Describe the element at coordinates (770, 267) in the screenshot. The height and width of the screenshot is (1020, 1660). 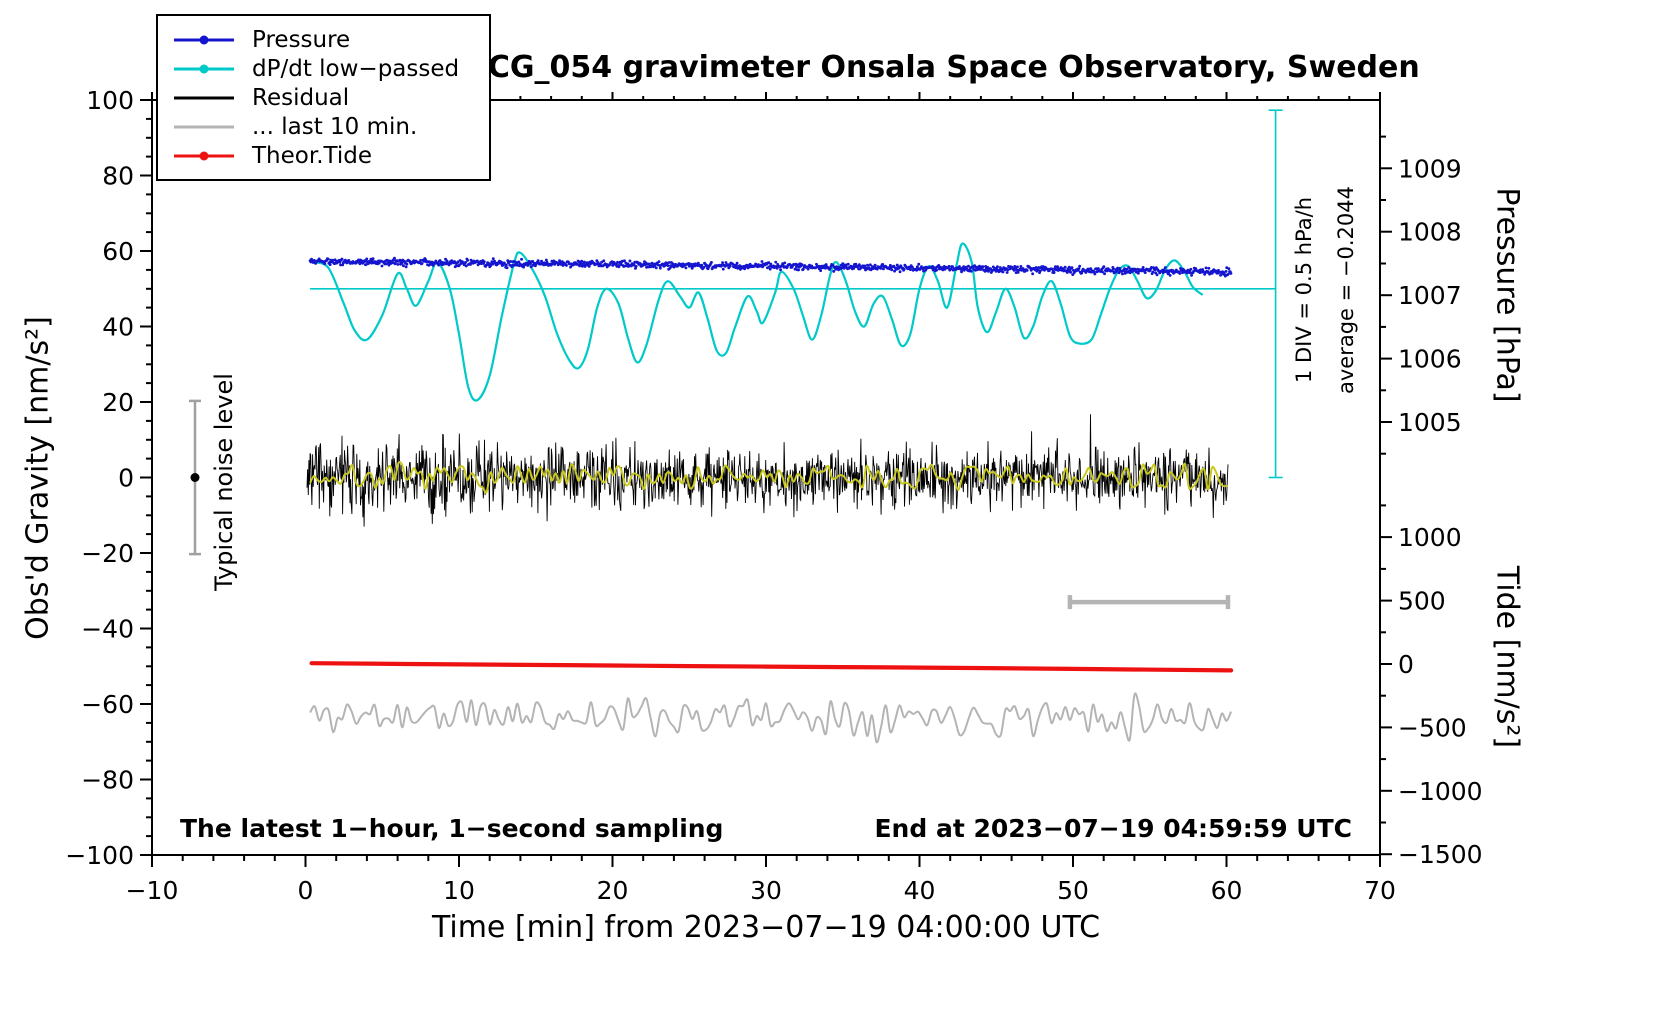
I see `series-pressure` at that location.